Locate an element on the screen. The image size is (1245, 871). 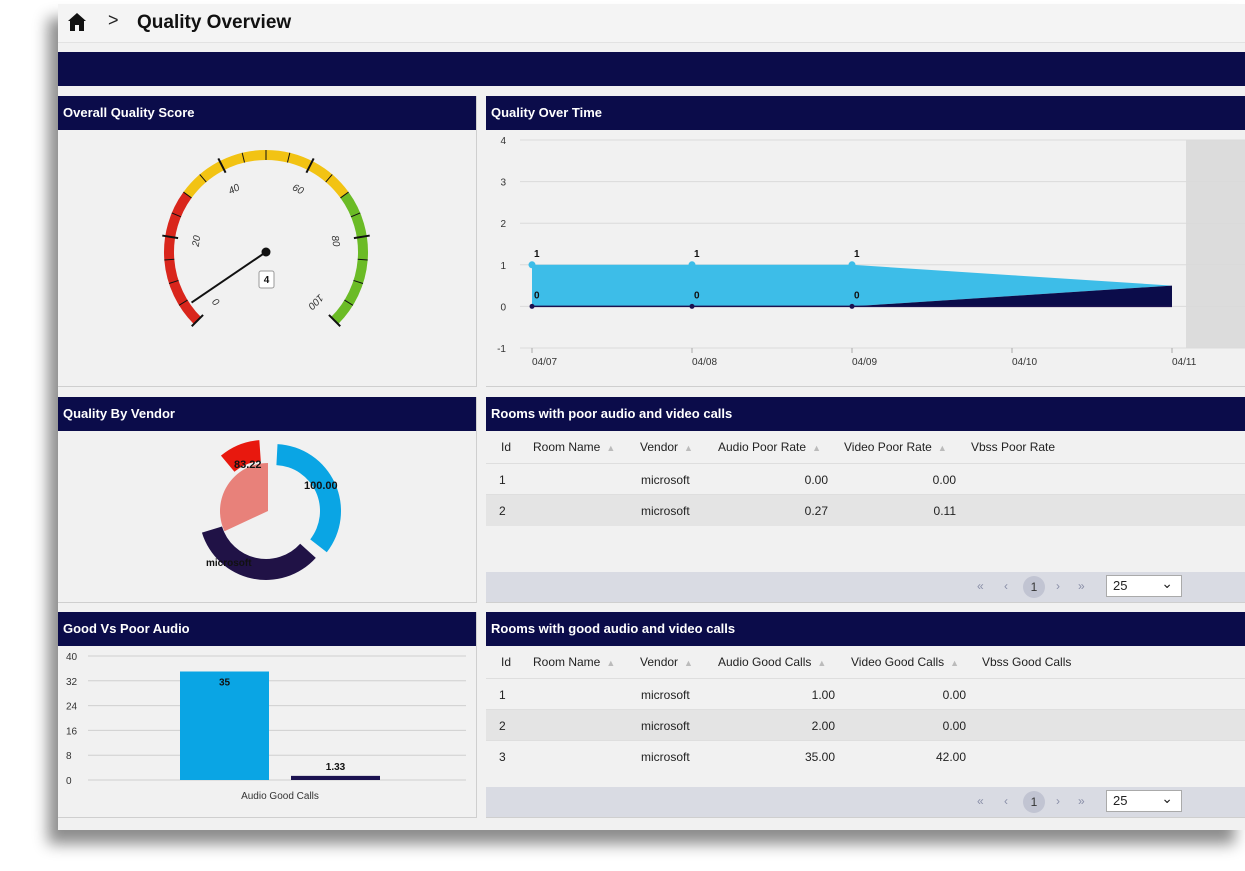
x-tick-label: 04/07 is located at coordinates (544, 362).